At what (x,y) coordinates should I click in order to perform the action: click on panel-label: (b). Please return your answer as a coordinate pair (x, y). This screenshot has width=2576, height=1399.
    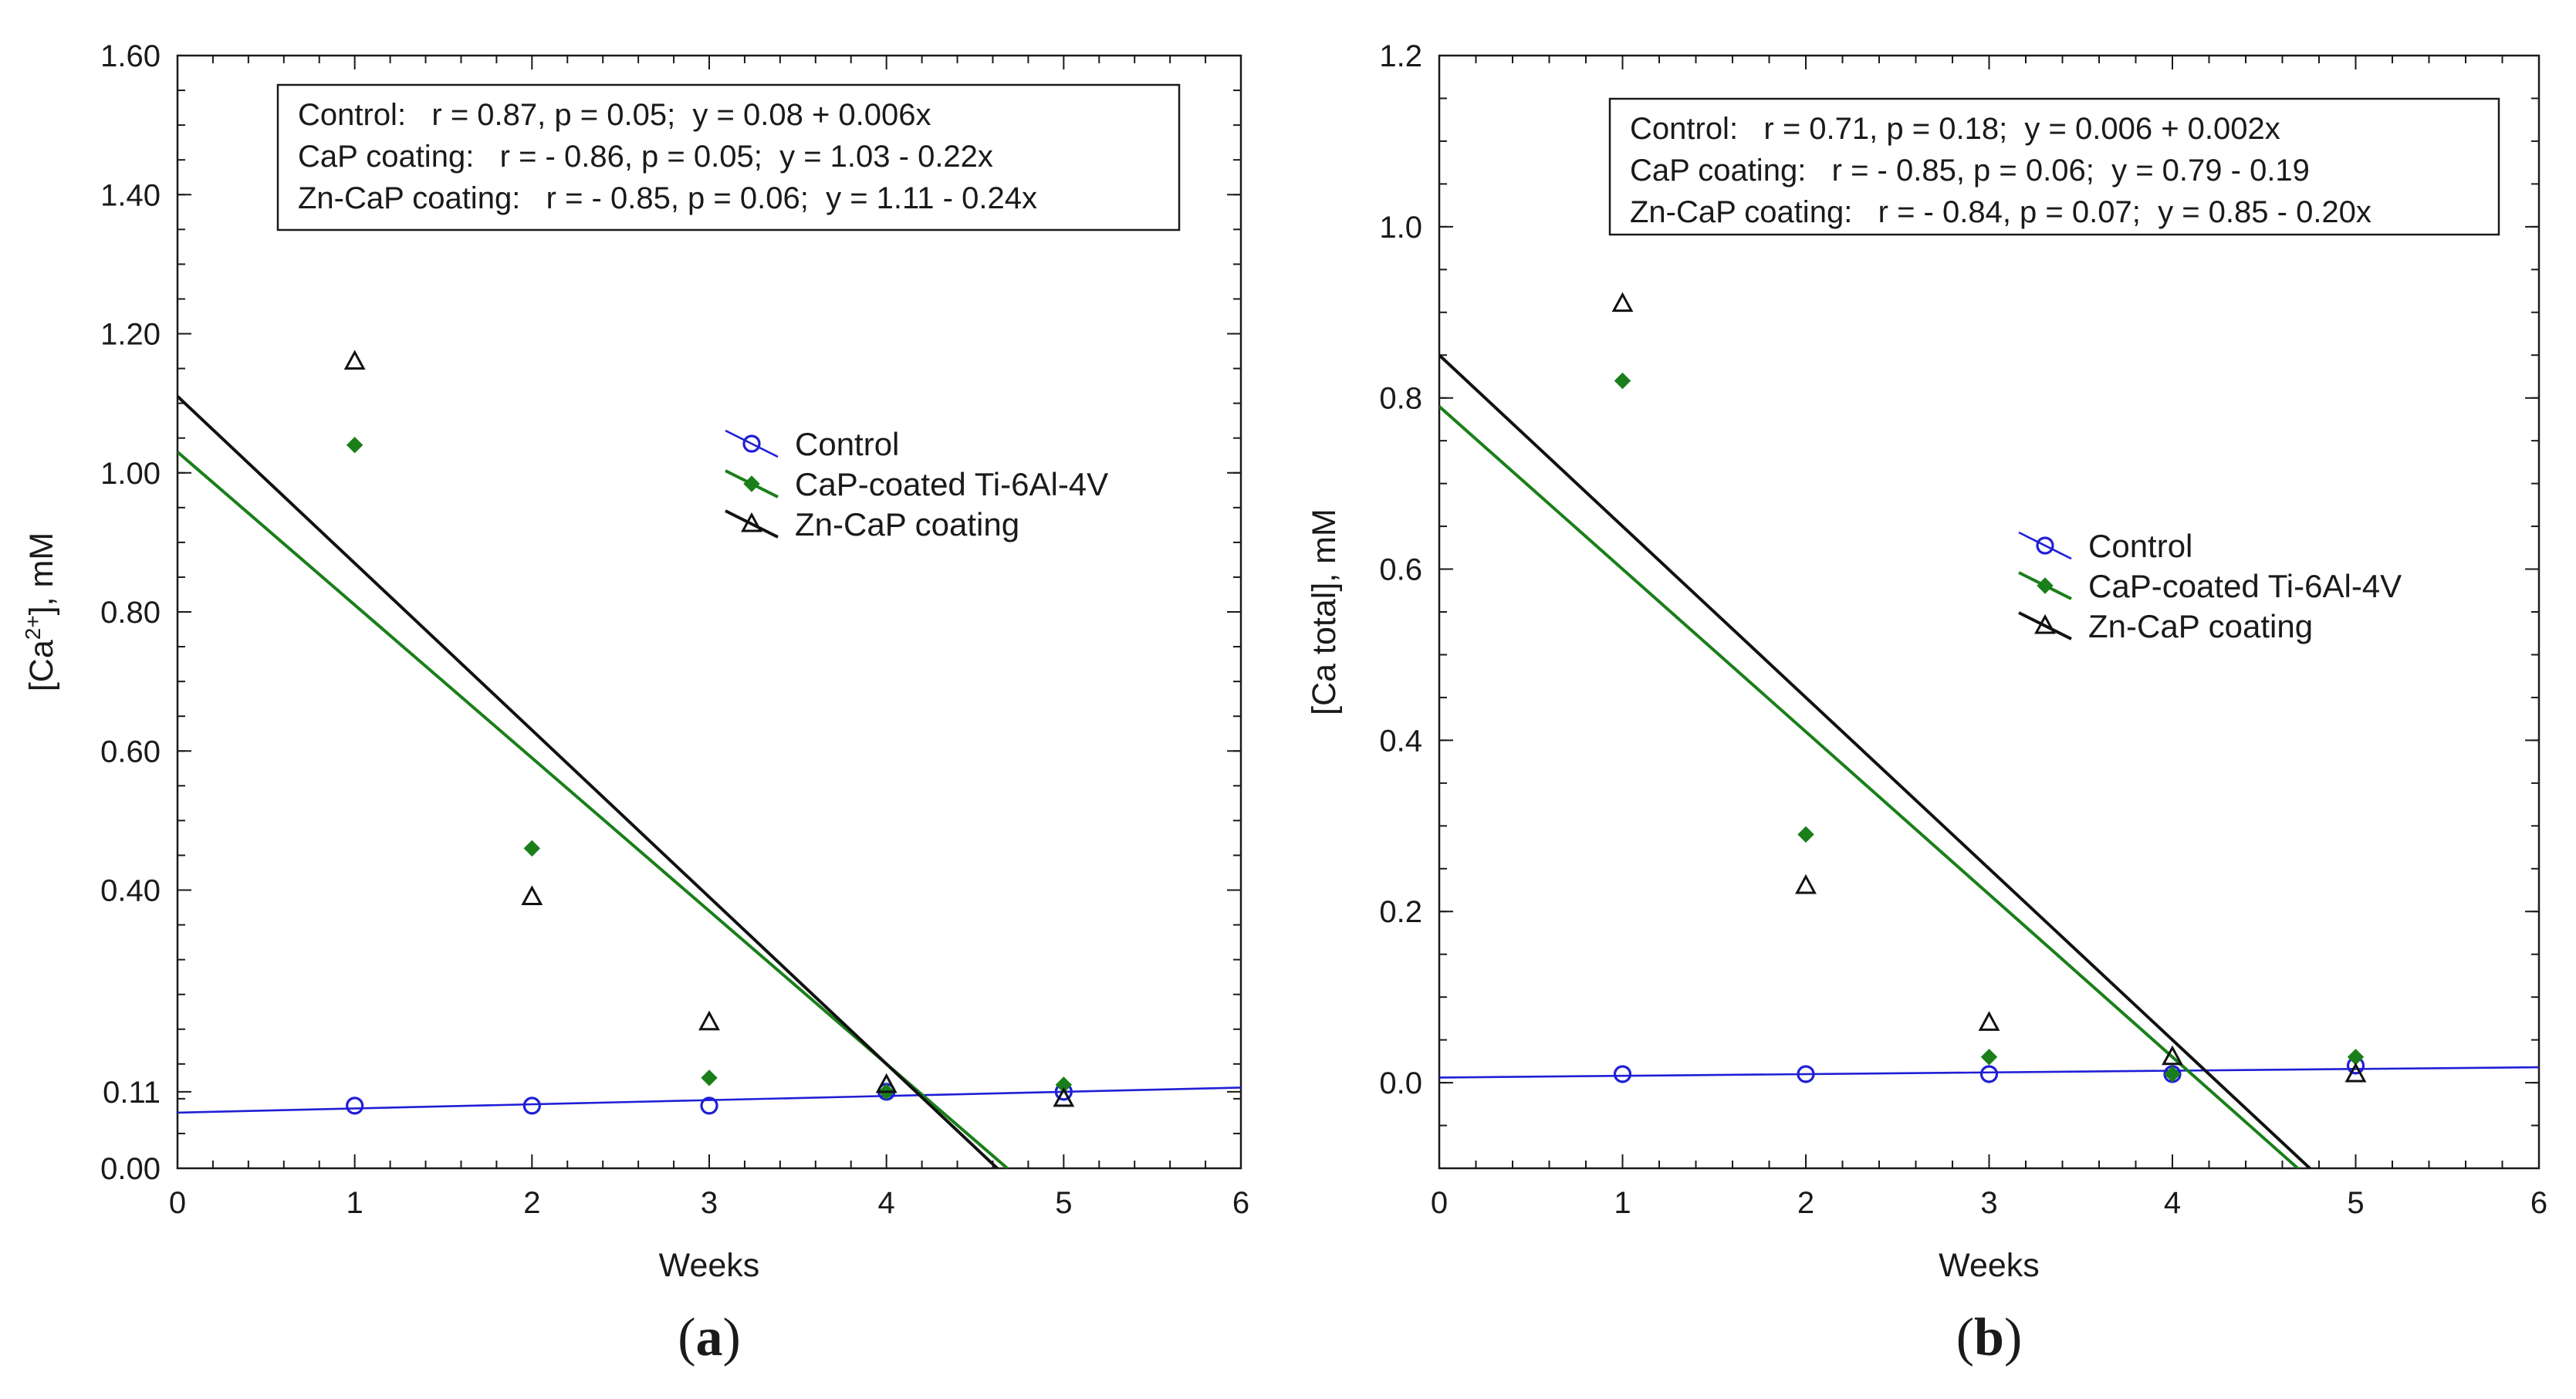
    Looking at the image, I should click on (1989, 1337).